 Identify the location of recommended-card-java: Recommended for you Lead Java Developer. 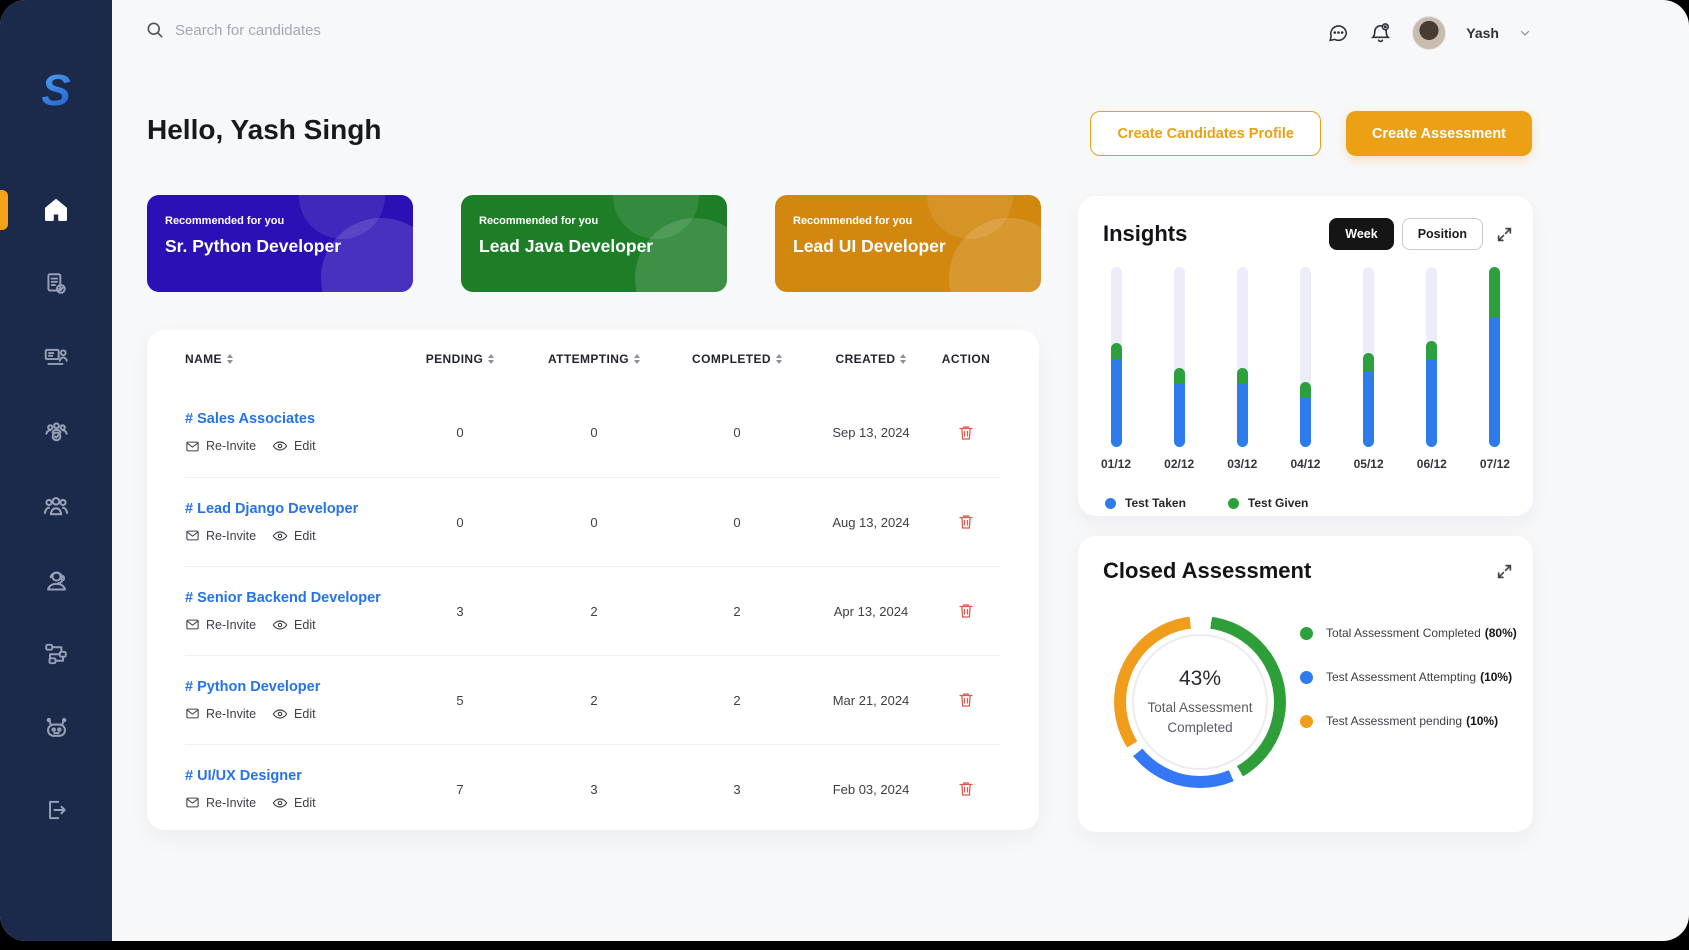
(594, 243).